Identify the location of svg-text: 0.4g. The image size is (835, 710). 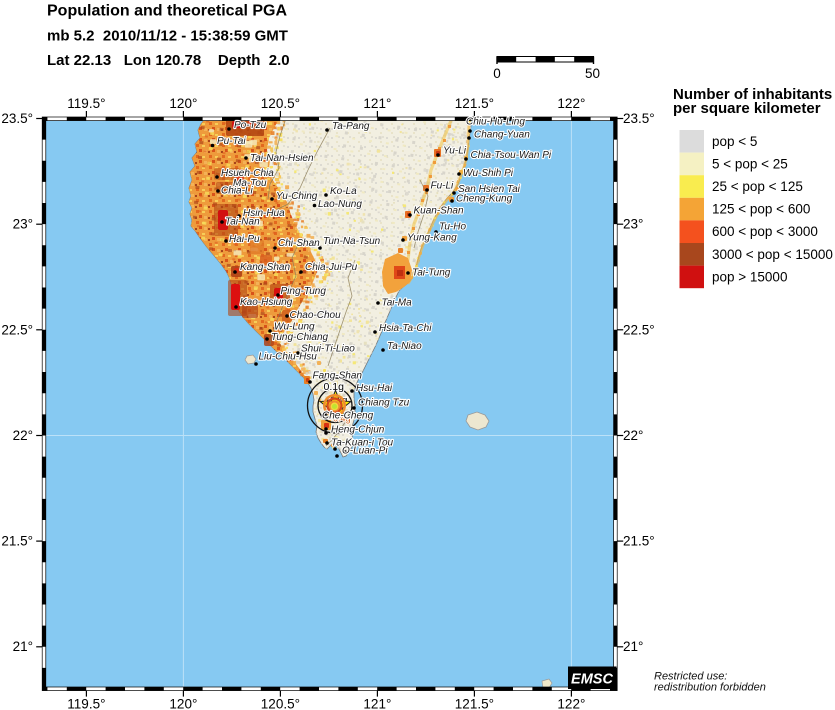
(342, 419).